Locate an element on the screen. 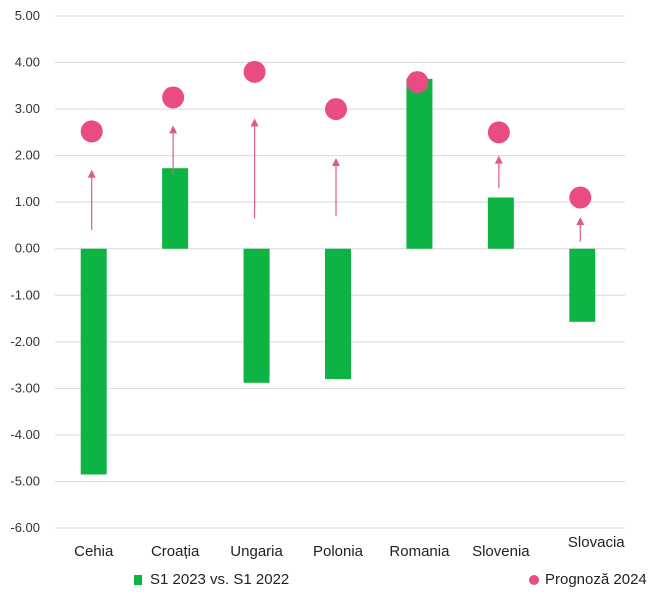 This screenshot has height=598, width=668. category-label: Cehia is located at coordinates (94, 551).